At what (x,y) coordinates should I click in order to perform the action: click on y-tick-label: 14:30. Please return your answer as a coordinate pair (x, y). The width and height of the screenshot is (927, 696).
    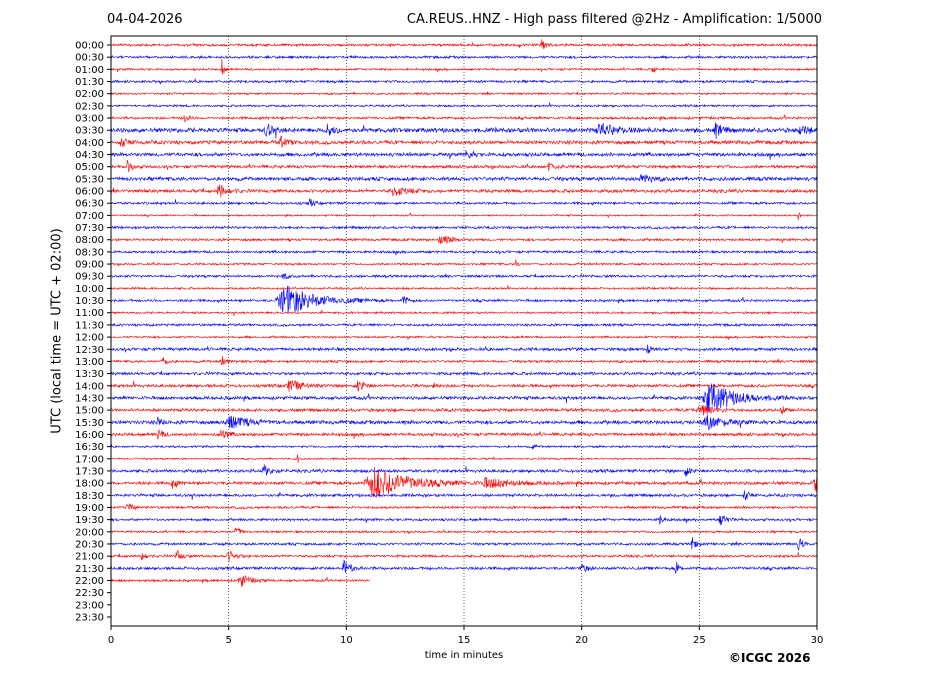
    Looking at the image, I should click on (89, 398).